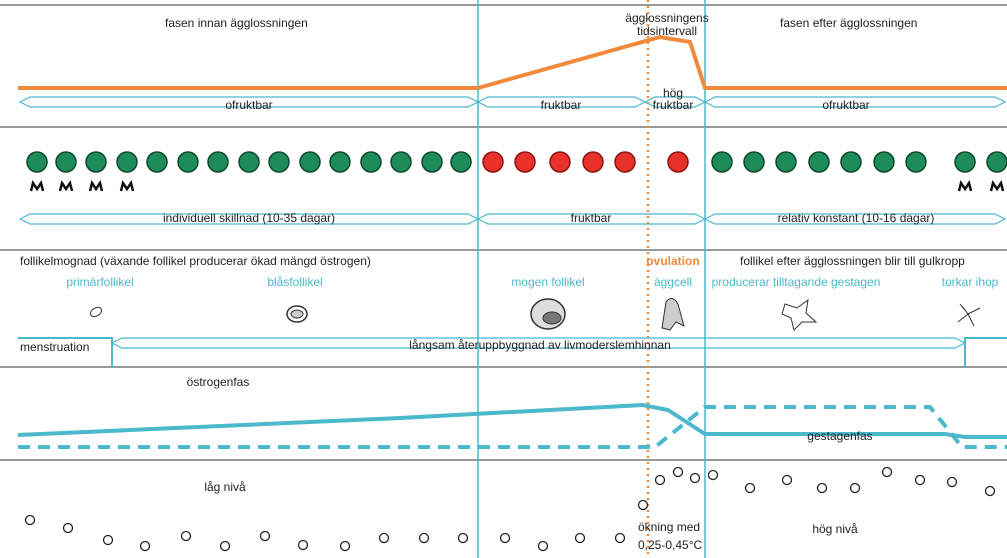 Image resolution: width=1007 pixels, height=558 pixels. What do you see at coordinates (666, 18) in the screenshot?
I see `phase-label: ägglossningens` at bounding box center [666, 18].